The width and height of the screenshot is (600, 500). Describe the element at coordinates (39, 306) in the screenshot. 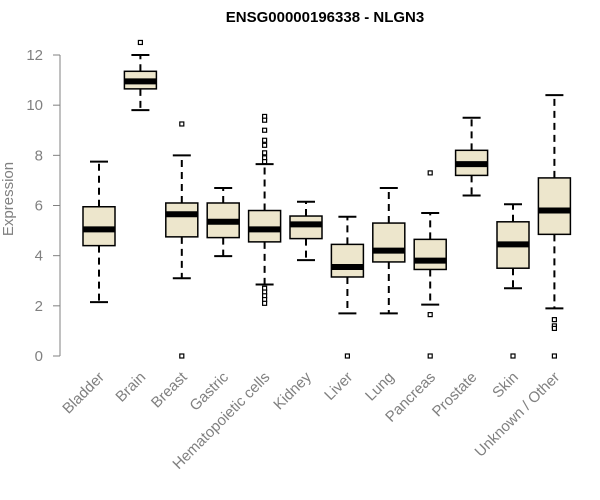

I see `y-tick-label: 2` at that location.